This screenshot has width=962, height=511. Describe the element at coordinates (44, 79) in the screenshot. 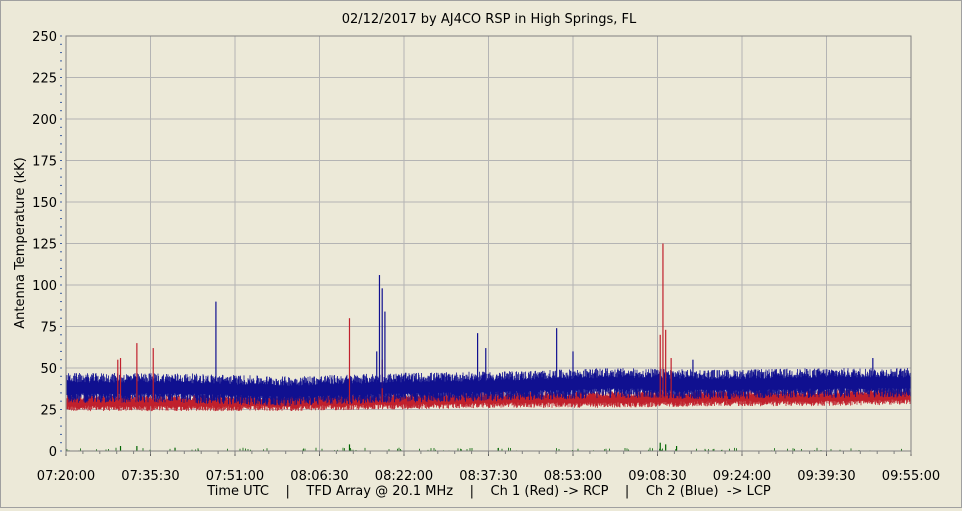

I see `y-tick-label: 225` at that location.